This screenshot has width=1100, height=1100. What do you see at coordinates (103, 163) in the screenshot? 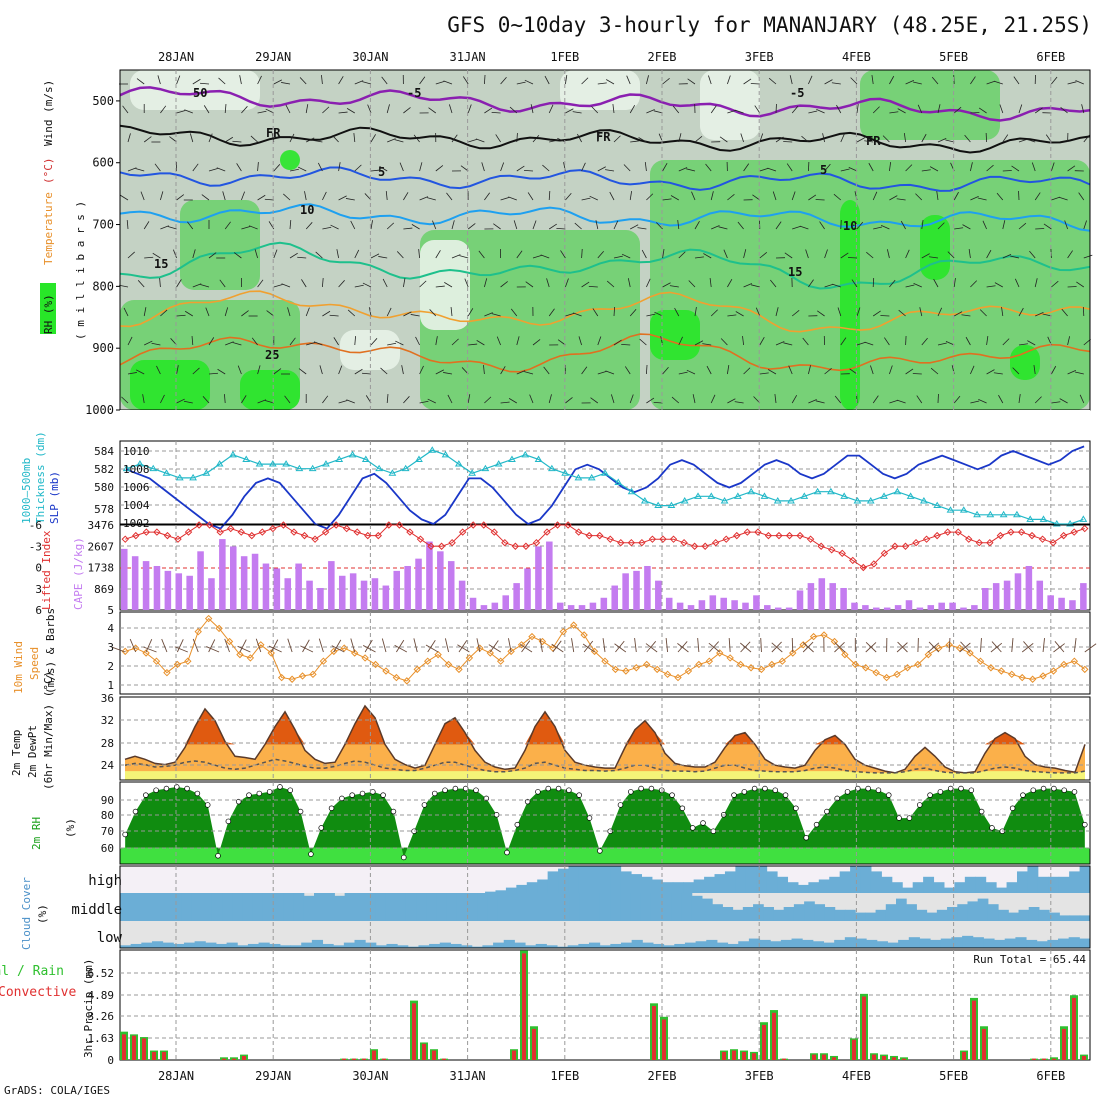
I see `pressure-tick: 600` at bounding box center [103, 163].